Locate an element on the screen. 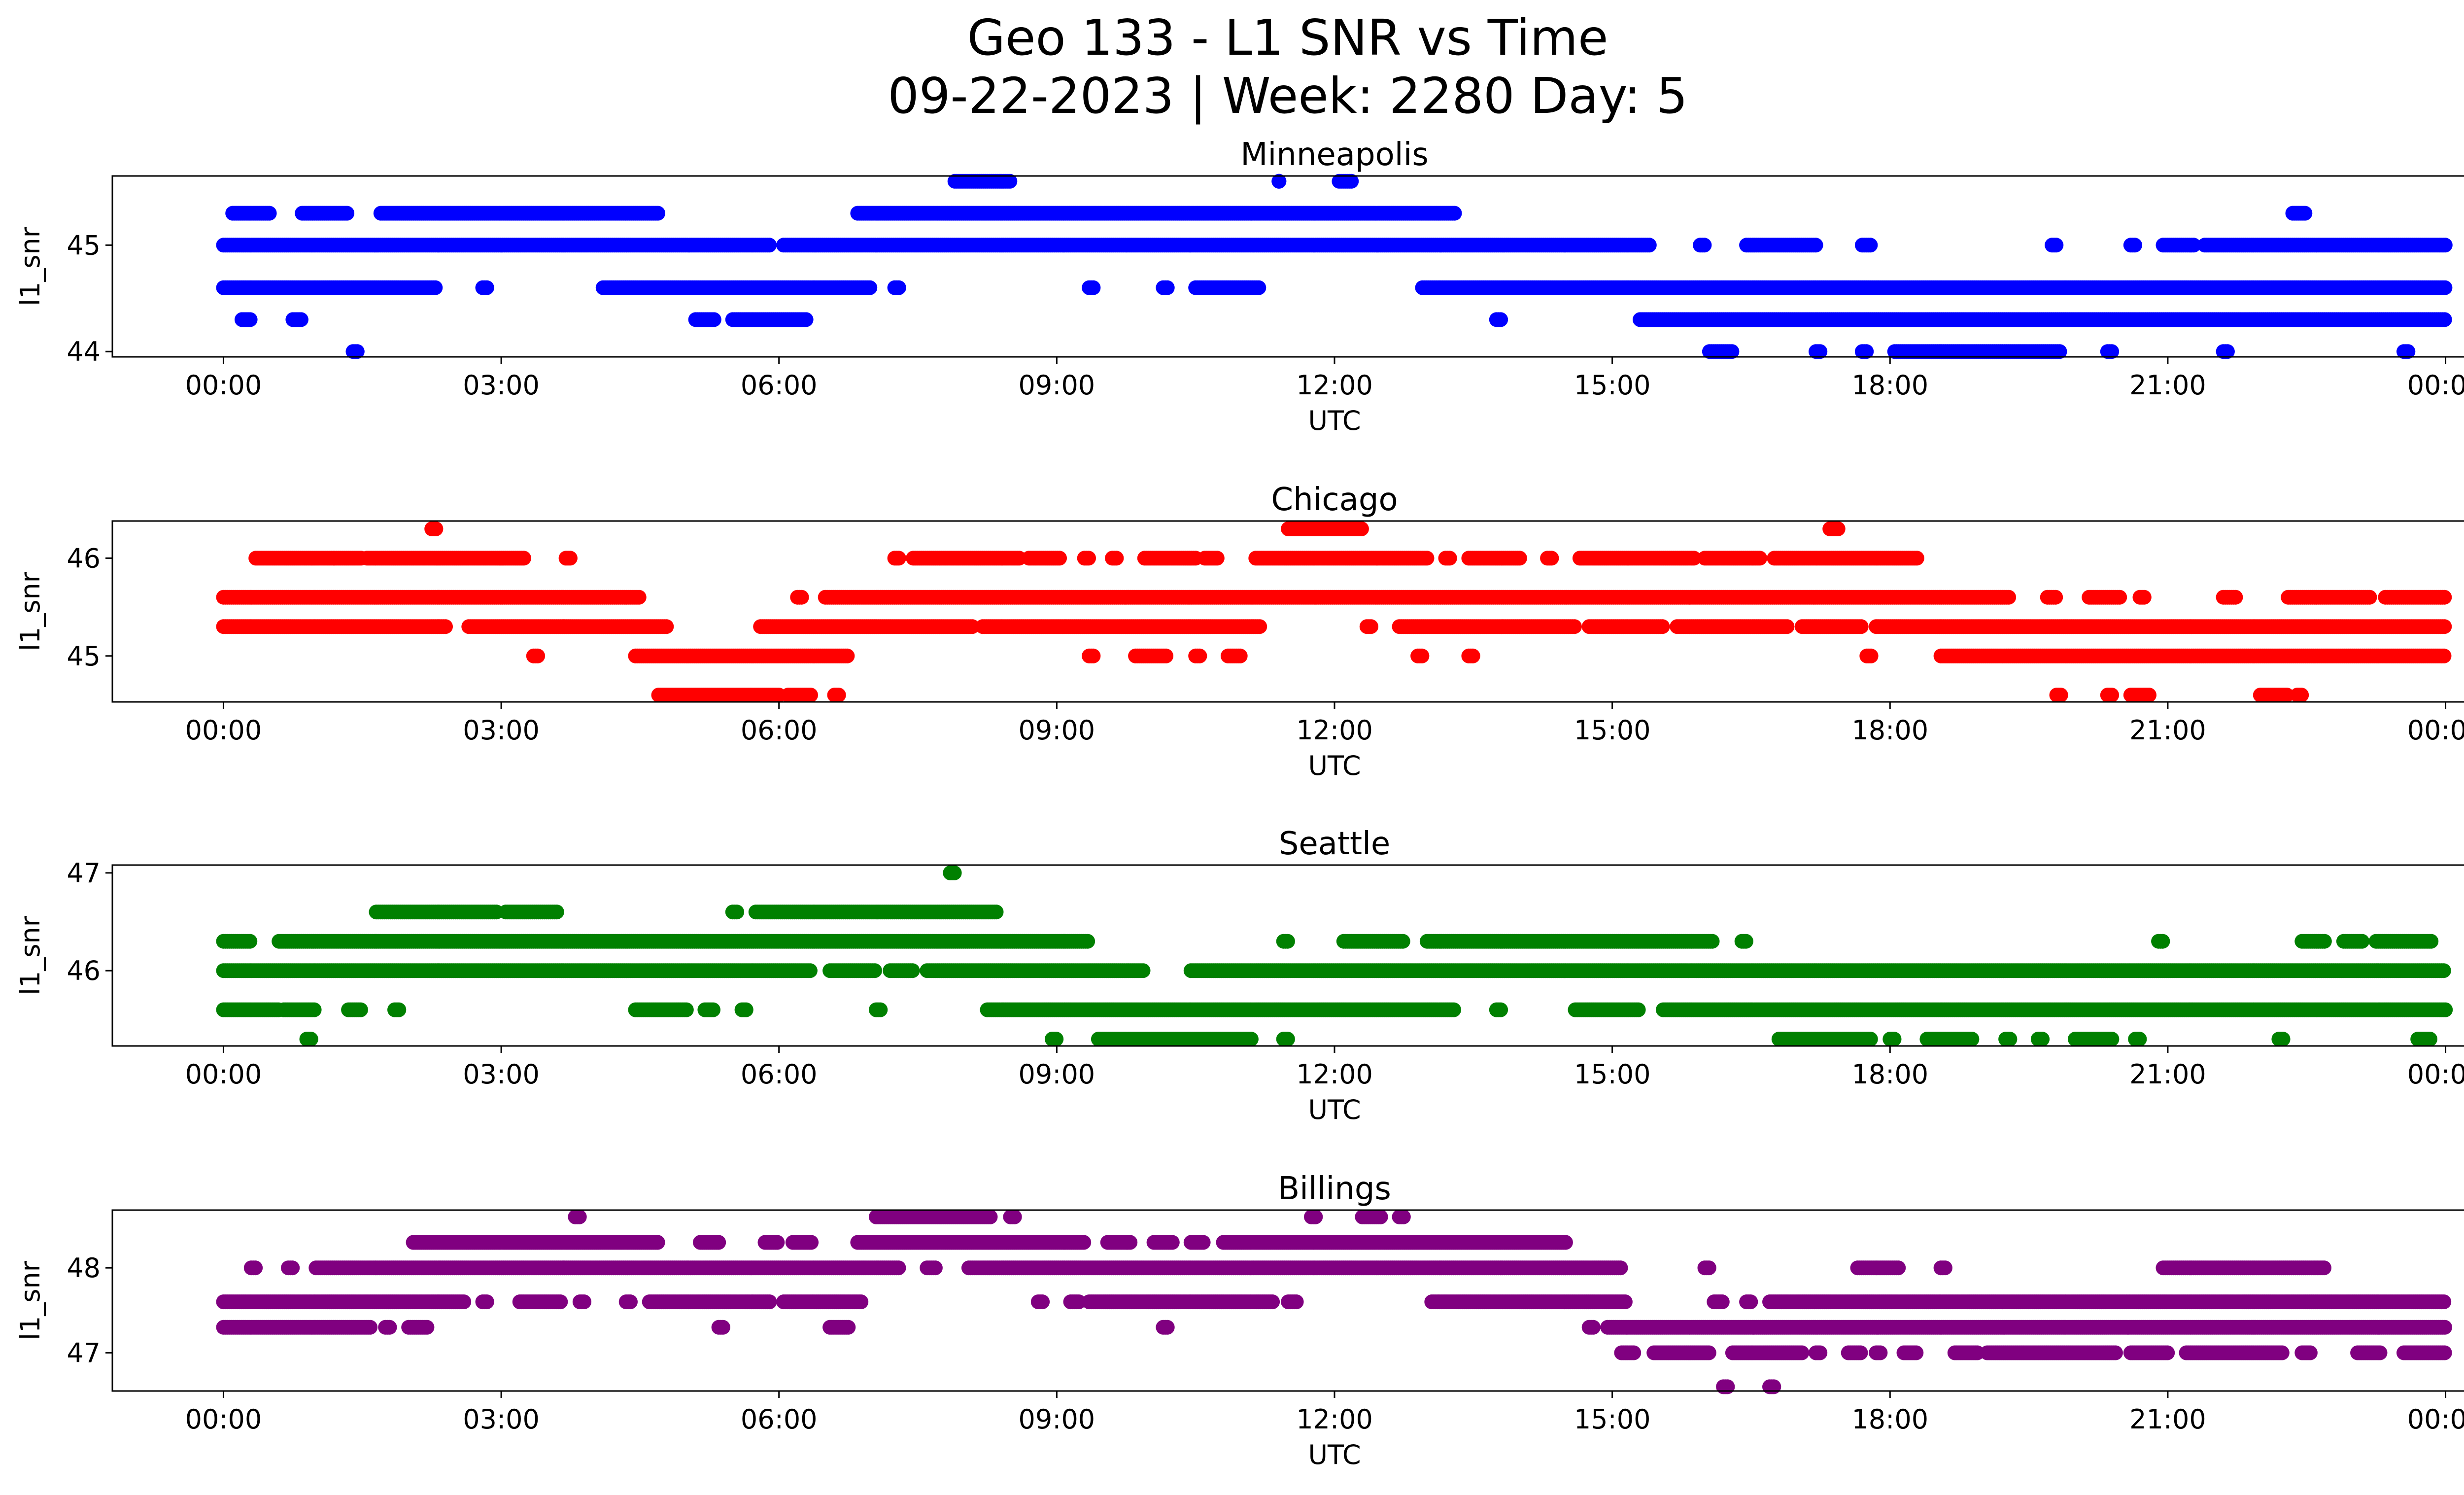 The image size is (2464, 1495). x-axis-label: UTC is located at coordinates (1334, 420).